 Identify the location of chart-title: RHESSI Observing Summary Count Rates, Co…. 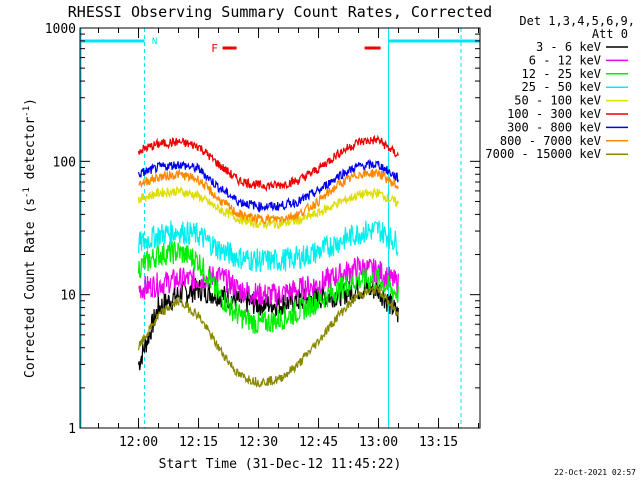
(280, 12).